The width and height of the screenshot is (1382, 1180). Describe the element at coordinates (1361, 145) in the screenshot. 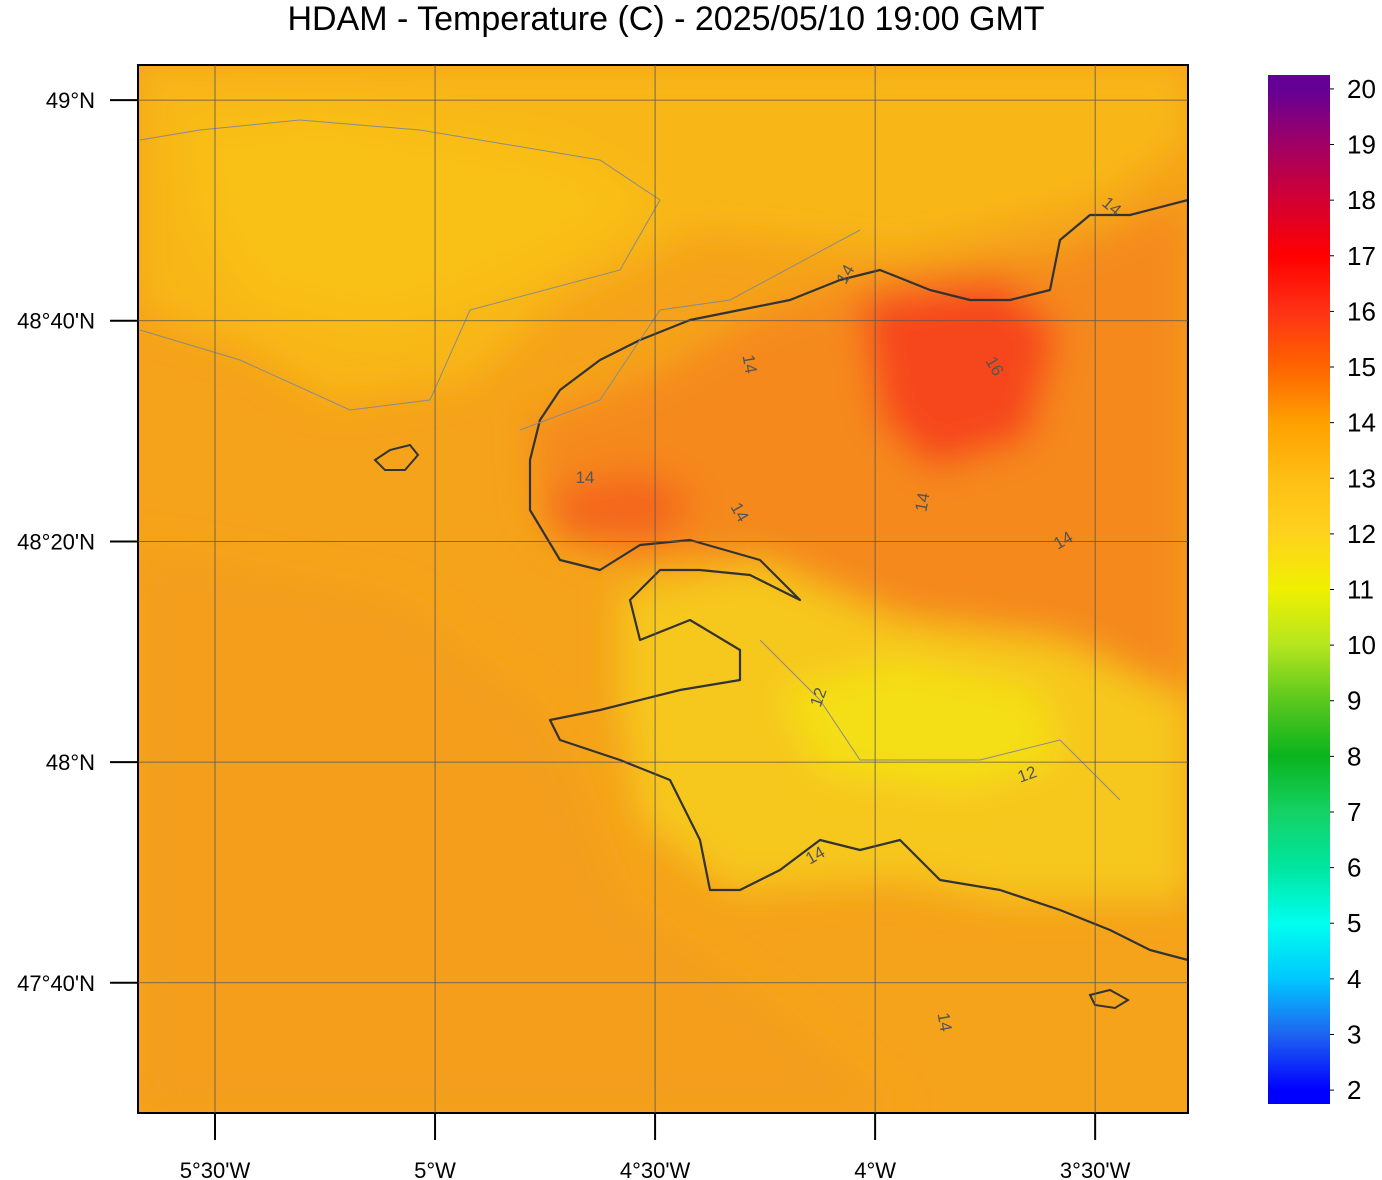

I see `colorbar-tick-label: 19` at that location.